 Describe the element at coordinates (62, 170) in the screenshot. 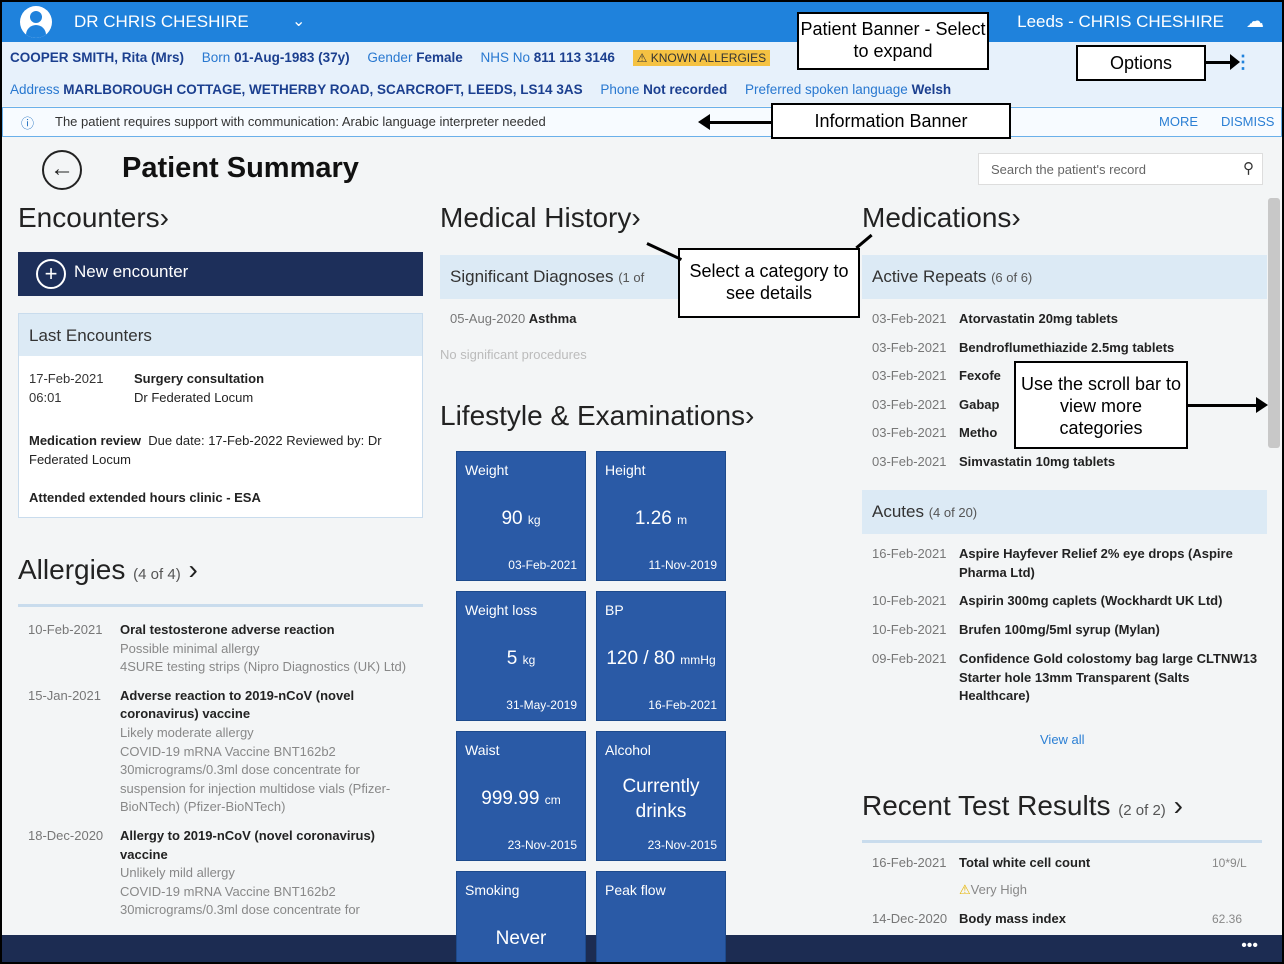

I see `back-arrow-icon: ←` at that location.